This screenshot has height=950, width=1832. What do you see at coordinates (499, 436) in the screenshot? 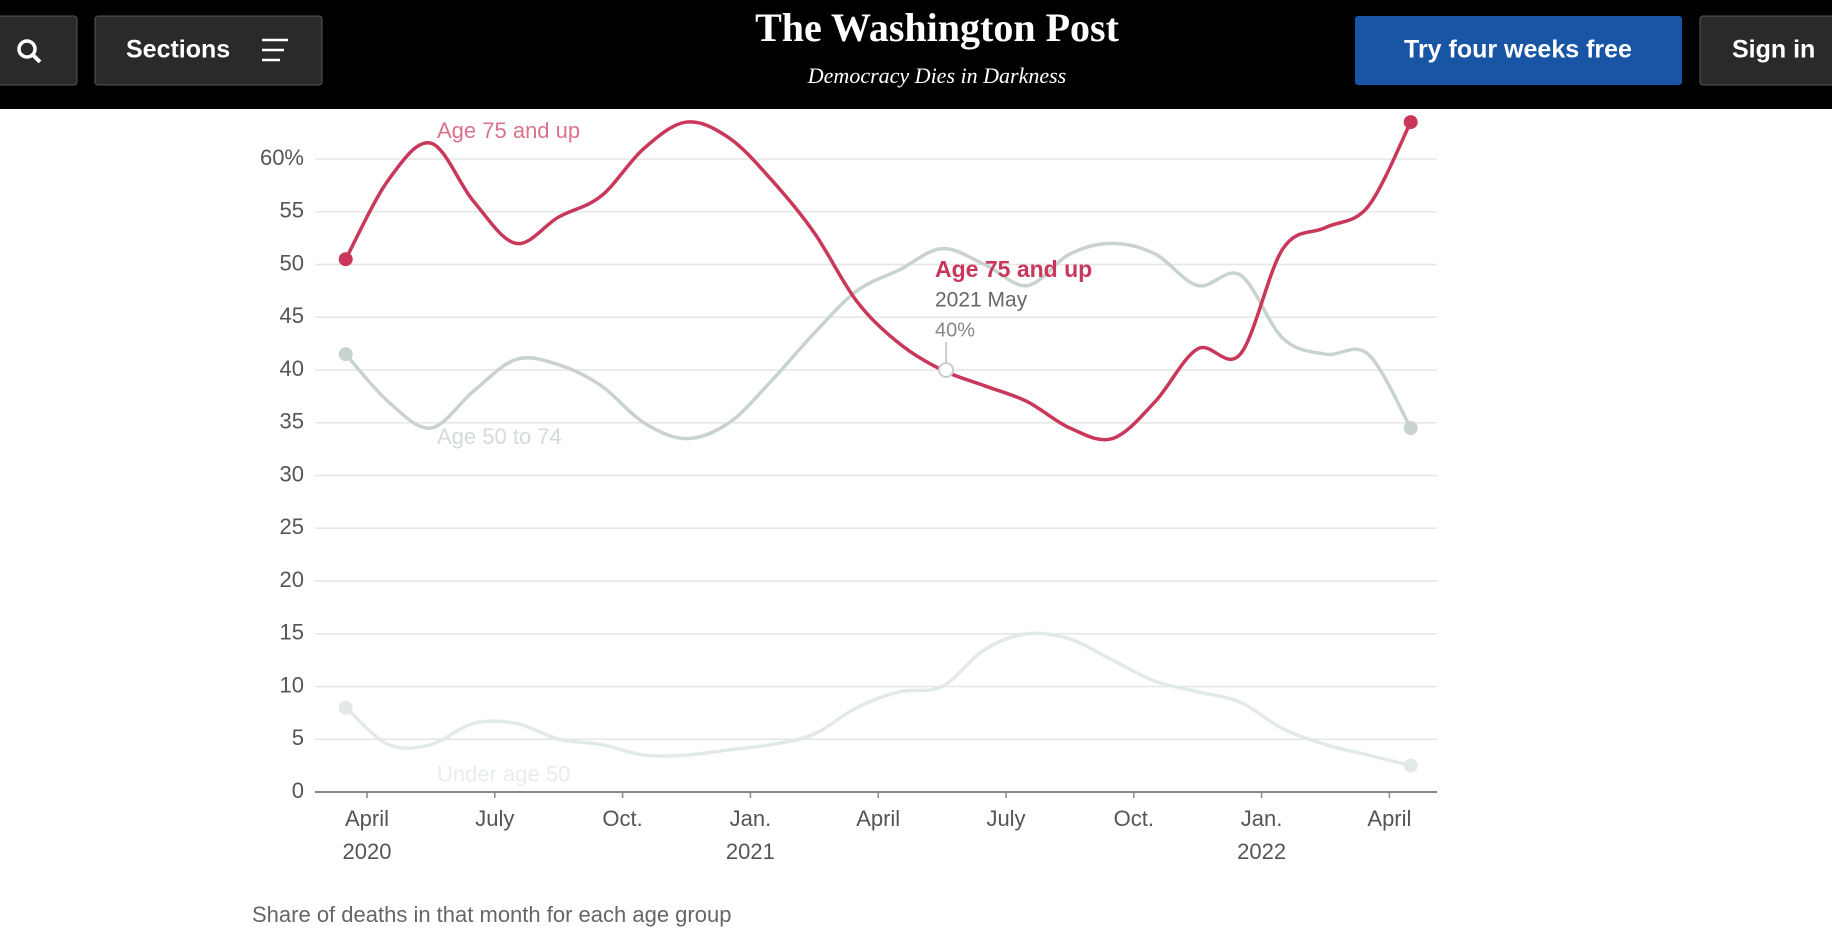
I see `series-label: Age 50 to 74` at bounding box center [499, 436].